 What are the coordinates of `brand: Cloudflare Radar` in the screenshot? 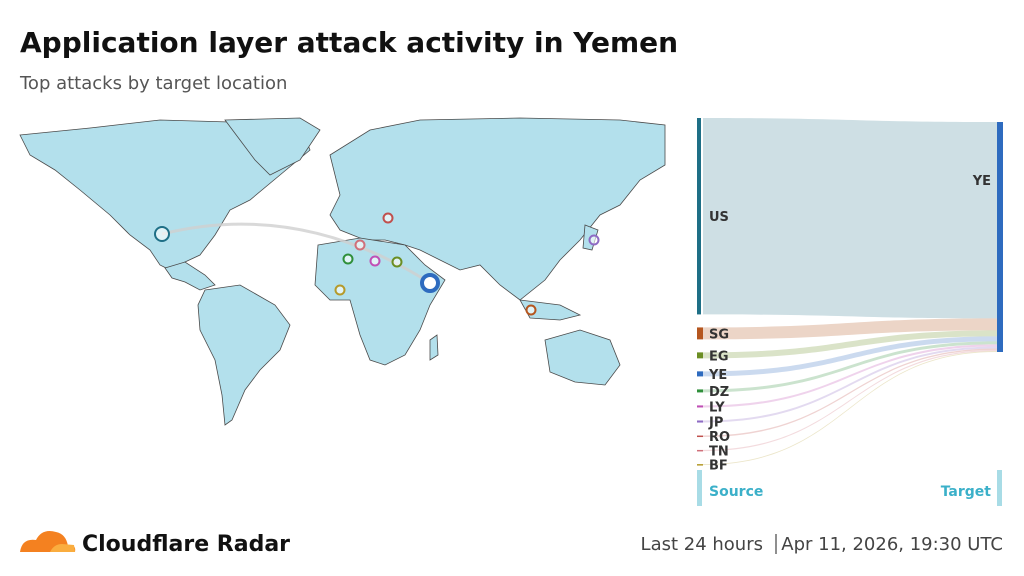 It's located at (186, 544).